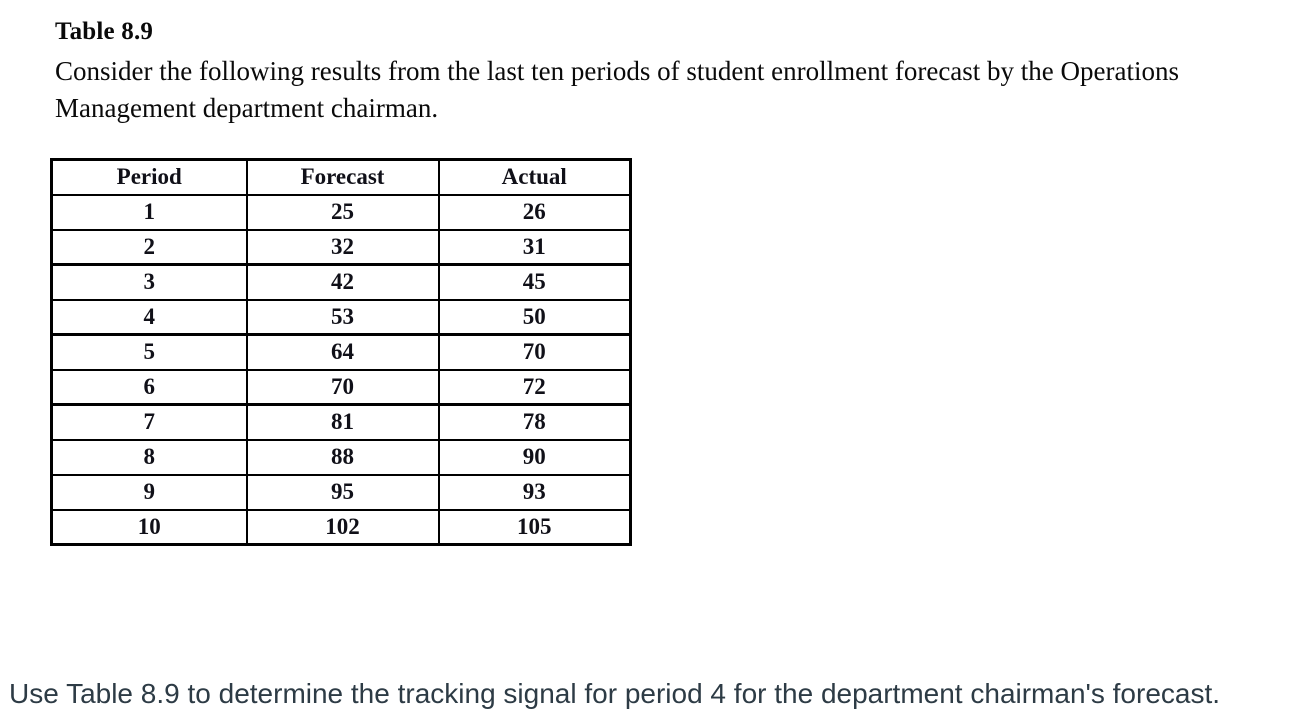 The height and width of the screenshot is (724, 1308). I want to click on table-cell: 3, so click(149, 282).